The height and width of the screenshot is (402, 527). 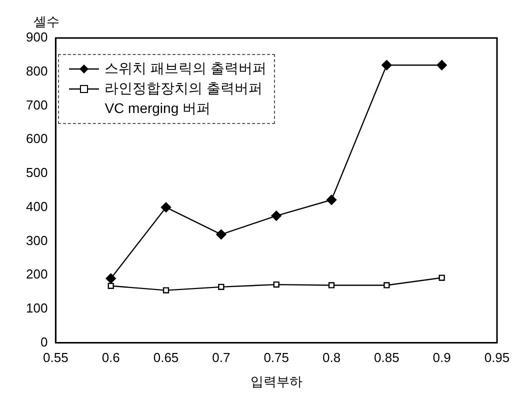 What do you see at coordinates (157, 109) in the screenshot?
I see `legend-label: VC merging 버퍼` at bounding box center [157, 109].